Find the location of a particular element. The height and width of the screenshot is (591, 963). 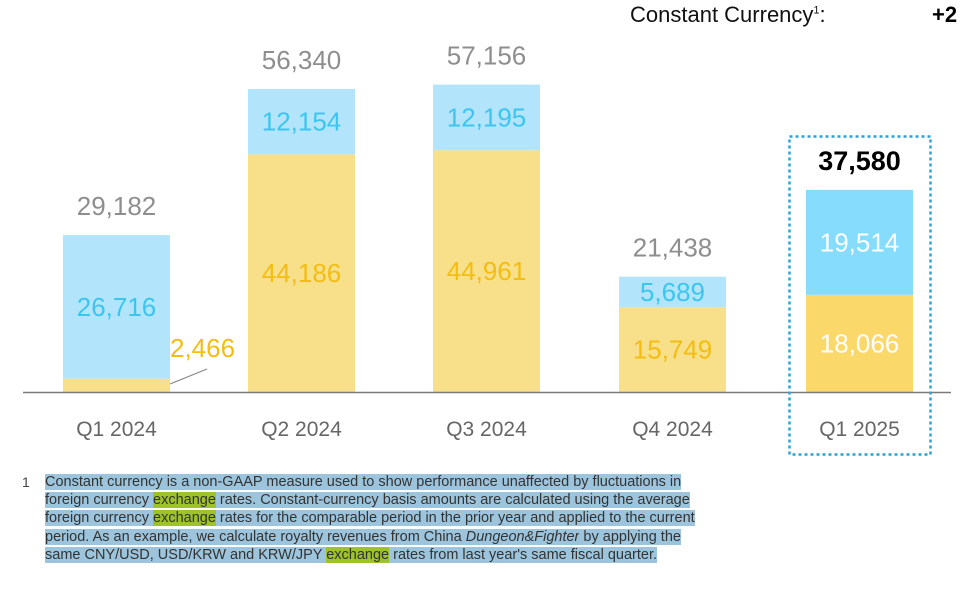

footnote-marker: 1 is located at coordinates (26, 482).